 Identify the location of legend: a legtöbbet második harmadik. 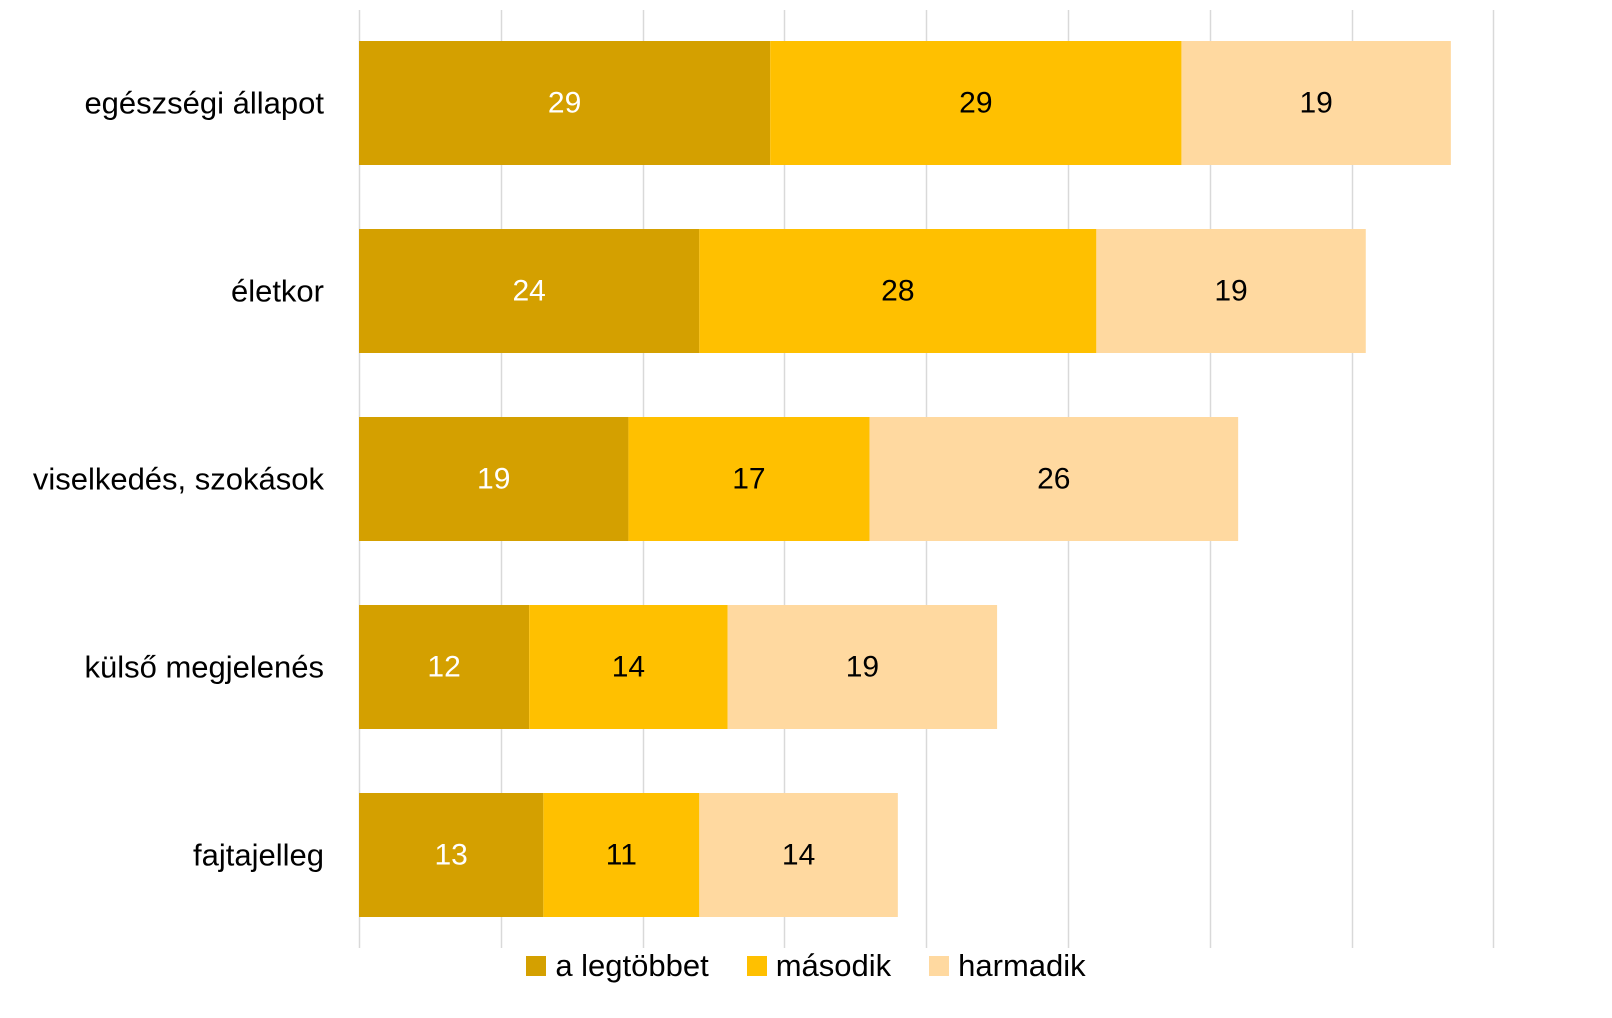
(806, 966).